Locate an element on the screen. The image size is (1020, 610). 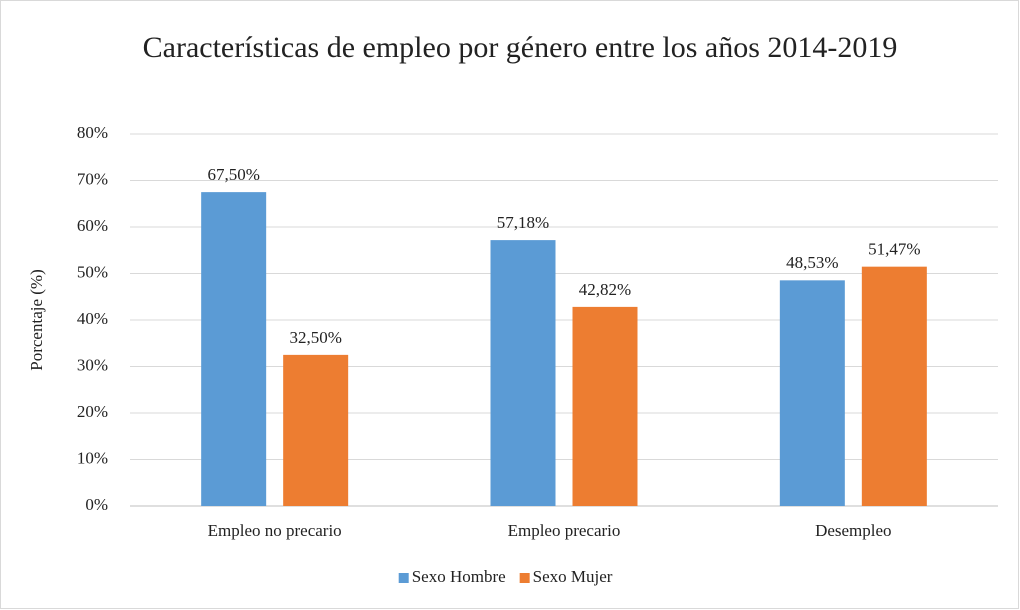
x-tick-label: Empleo no precario is located at coordinates (275, 530).